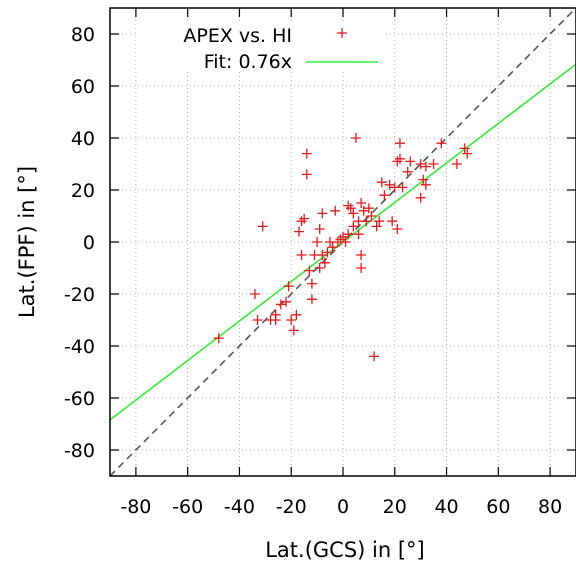 This screenshot has width=576, height=565. I want to click on x-tick-label: -80, so click(135, 507).